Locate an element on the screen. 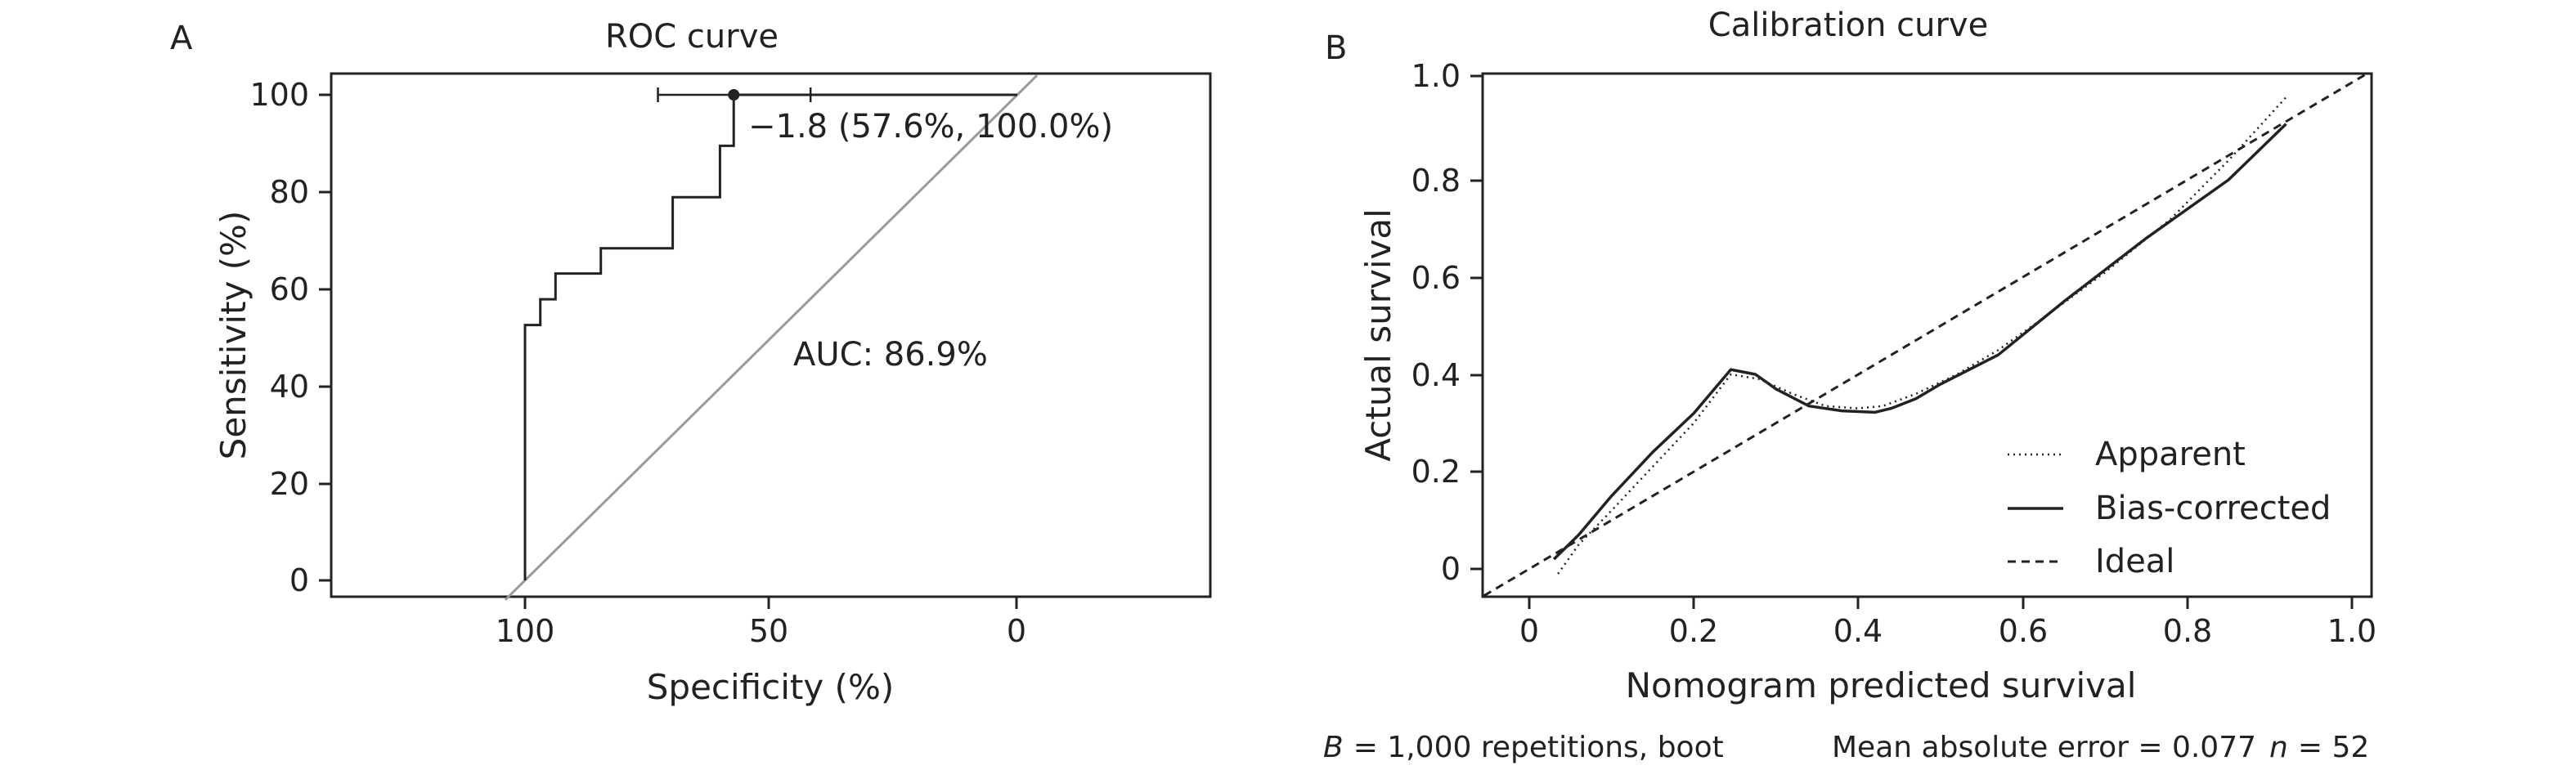 This screenshot has height=779, width=2576. cal-y-tick-label-0.2: 0.2 is located at coordinates (1436, 472).